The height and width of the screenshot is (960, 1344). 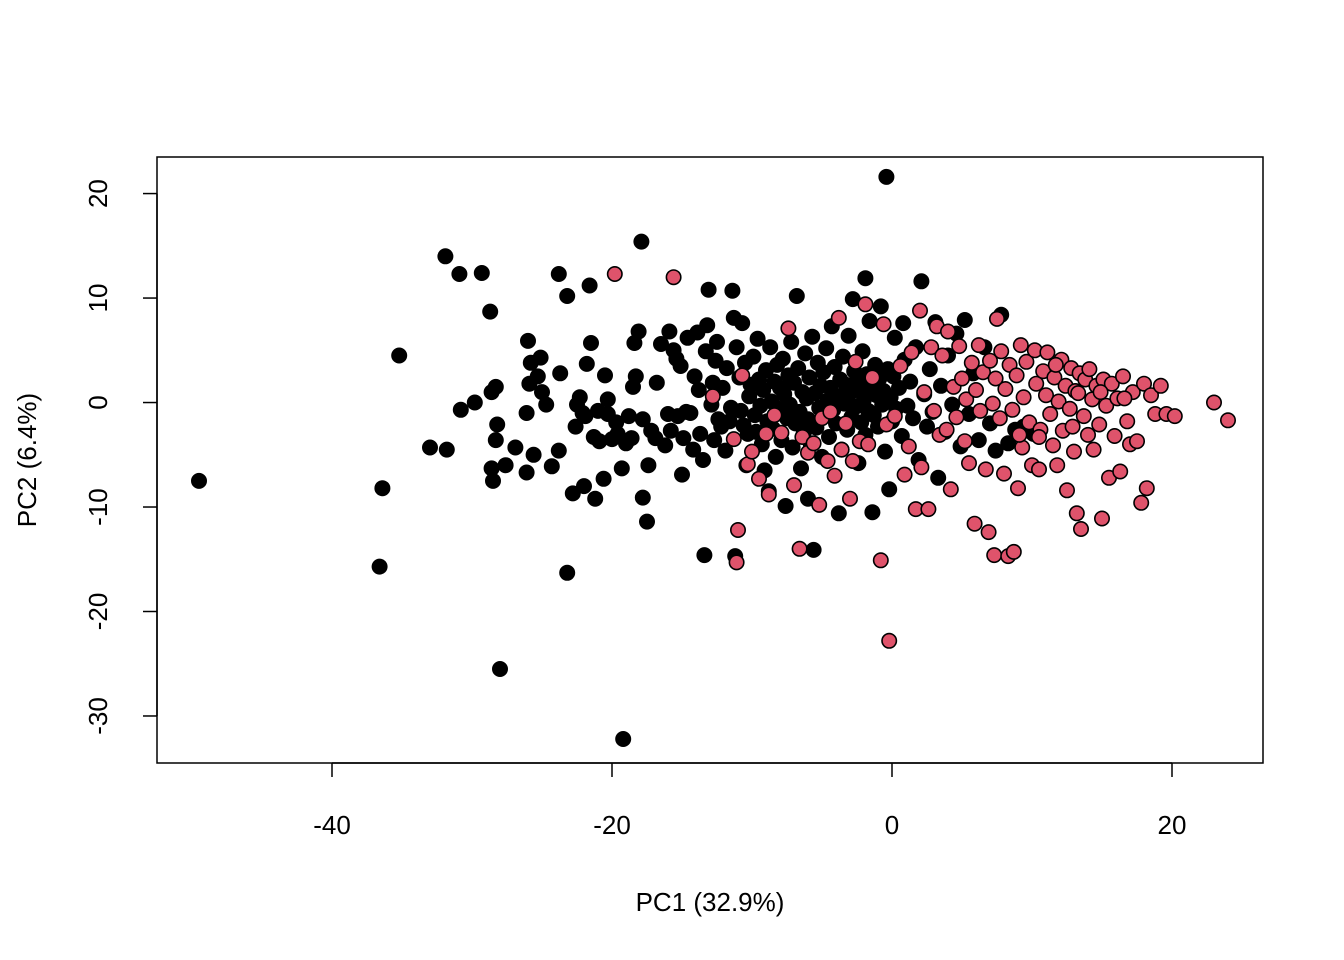 I want to click on y-axis: -30 -20 -10 0 10 20, so click(x=120, y=457).